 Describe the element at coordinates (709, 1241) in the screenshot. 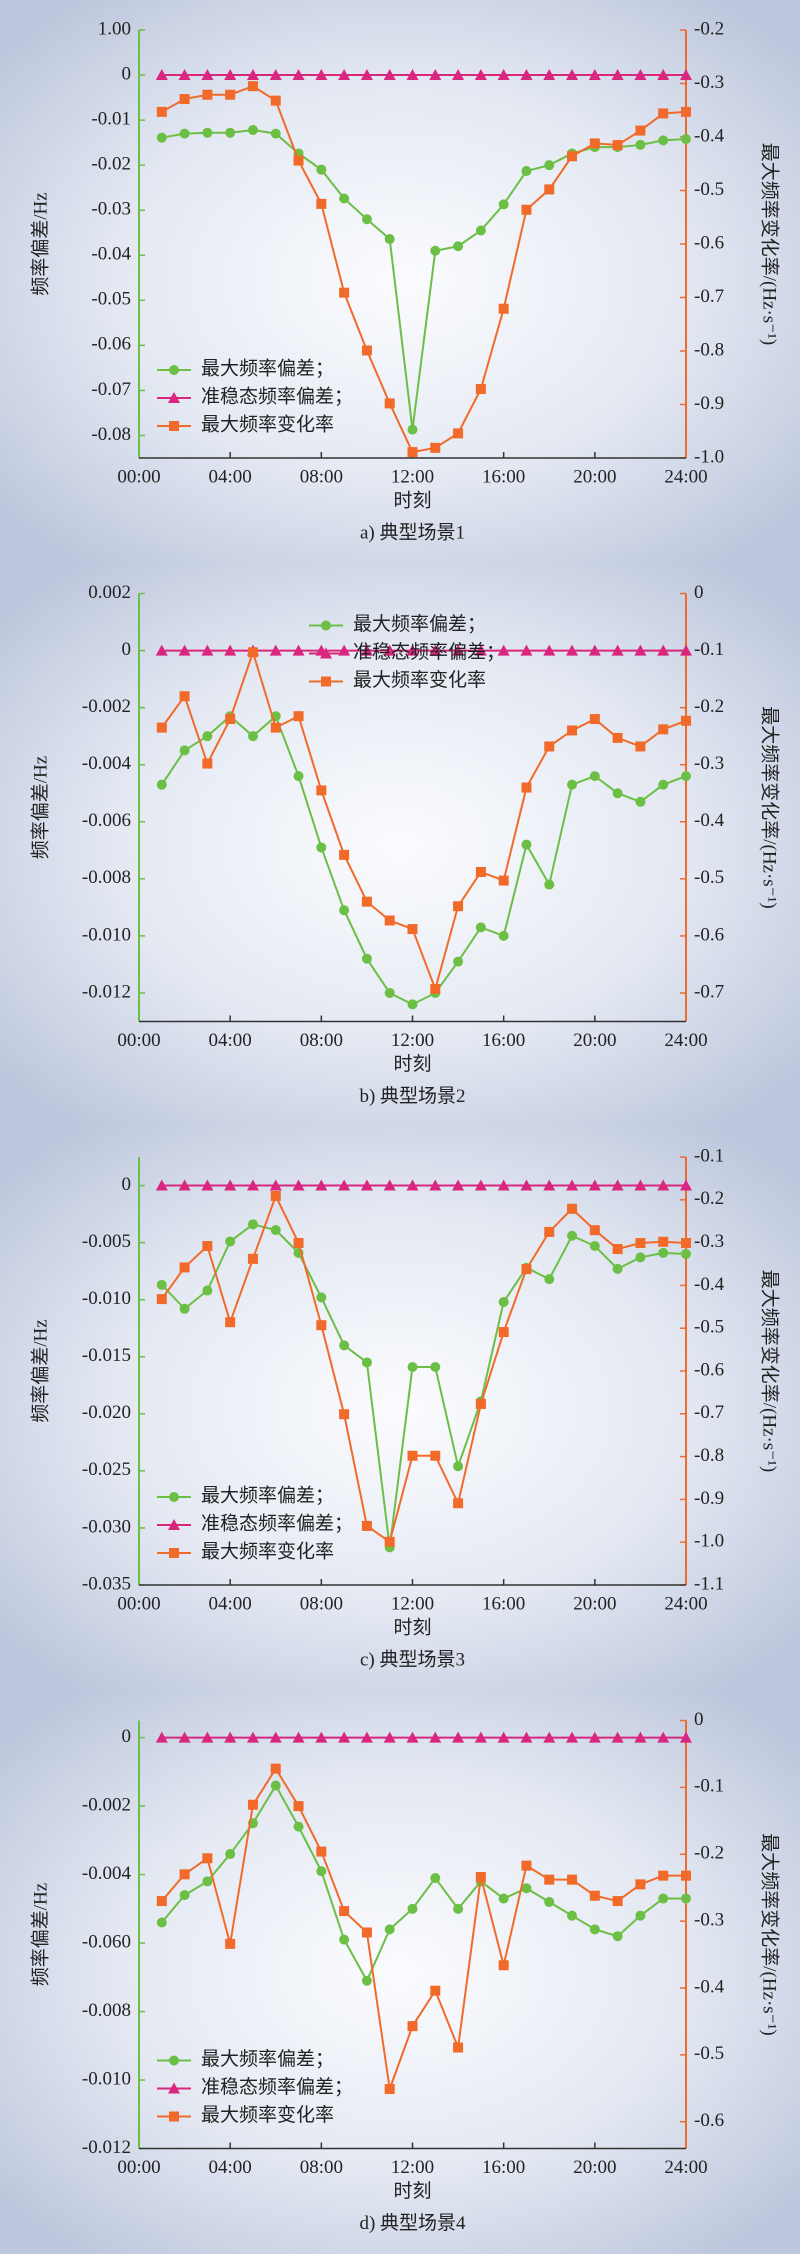

I see `y2-tick-label: -0.3` at that location.